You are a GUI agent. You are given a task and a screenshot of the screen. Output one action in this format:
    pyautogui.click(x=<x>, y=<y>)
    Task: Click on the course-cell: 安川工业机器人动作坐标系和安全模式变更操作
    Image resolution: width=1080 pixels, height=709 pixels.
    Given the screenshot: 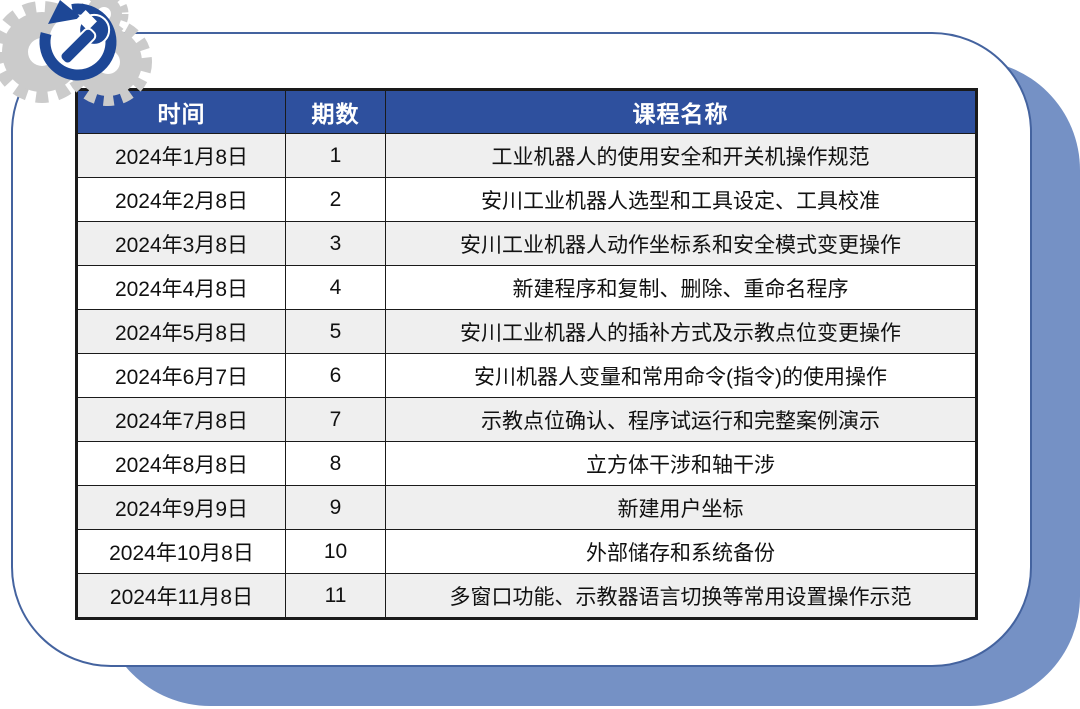 What is the action you would take?
    pyautogui.click(x=681, y=243)
    